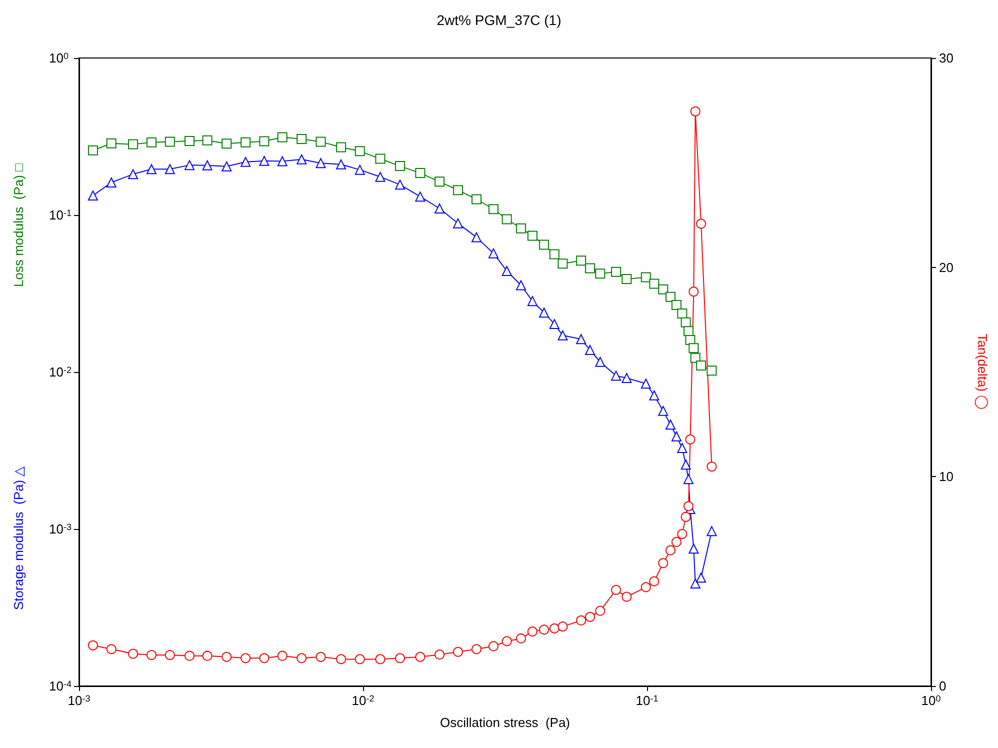 This screenshot has height=748, width=998. What do you see at coordinates (982, 372) in the screenshot?
I see `y2-axis-title: Tan(delta) ◯` at bounding box center [982, 372].